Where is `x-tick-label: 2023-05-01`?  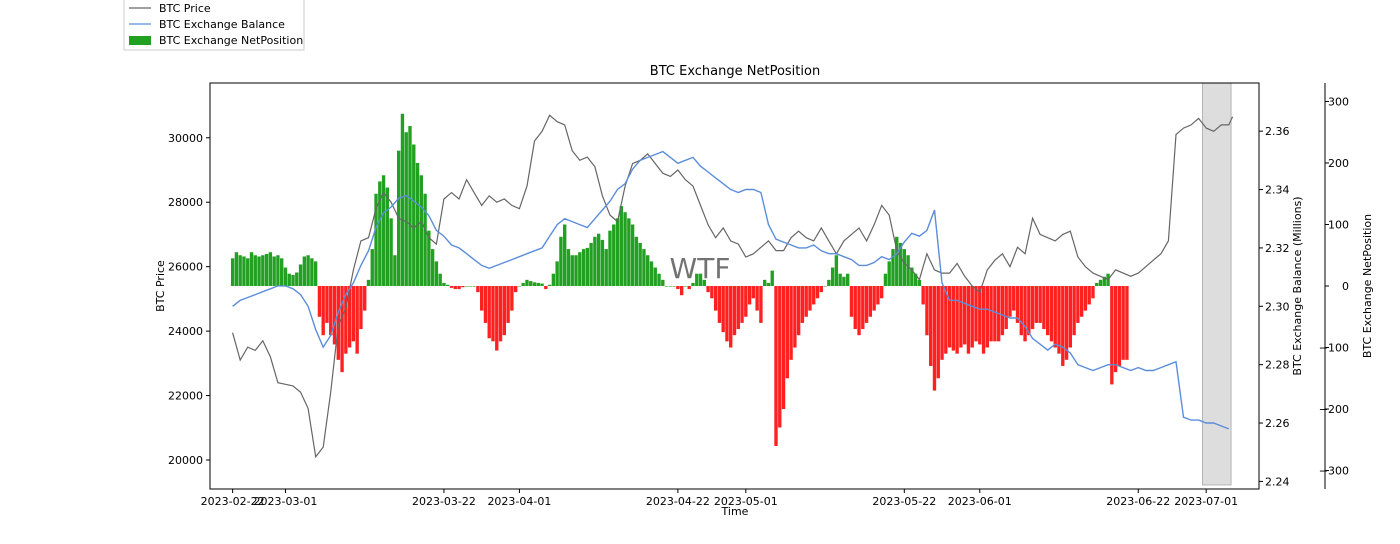 x-tick-label: 2023-05-01 is located at coordinates (746, 501).